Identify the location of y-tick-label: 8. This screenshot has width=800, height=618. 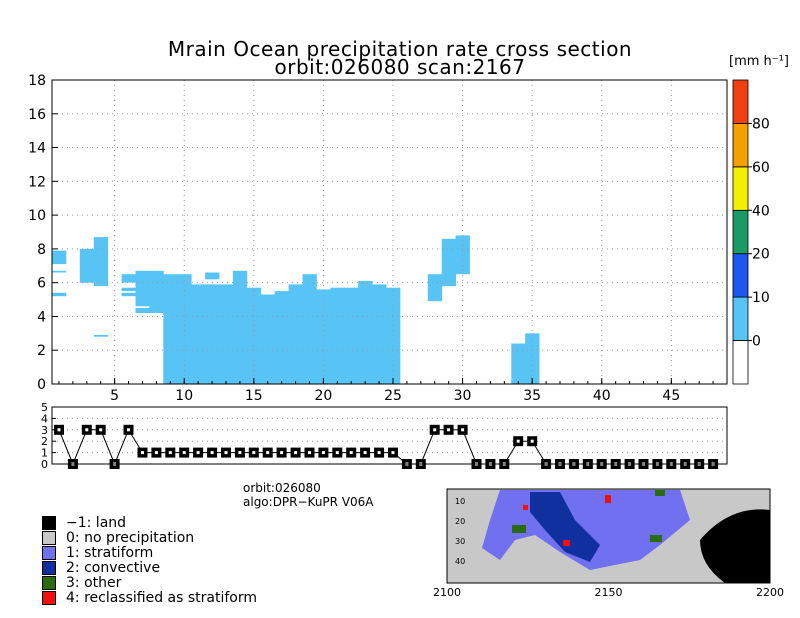
(41, 250).